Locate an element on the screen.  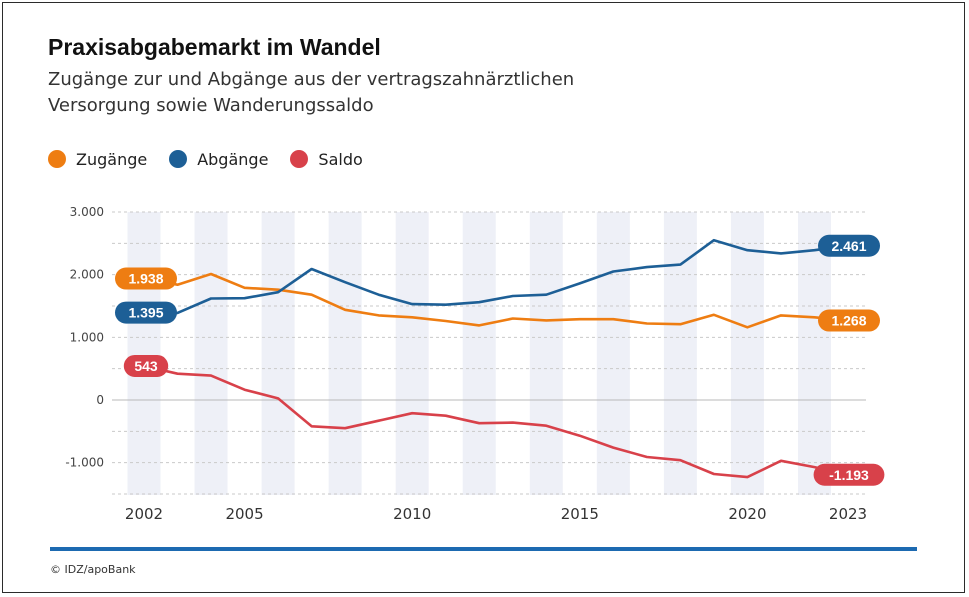
end-label-saldo-pill is located at coordinates (849, 474).